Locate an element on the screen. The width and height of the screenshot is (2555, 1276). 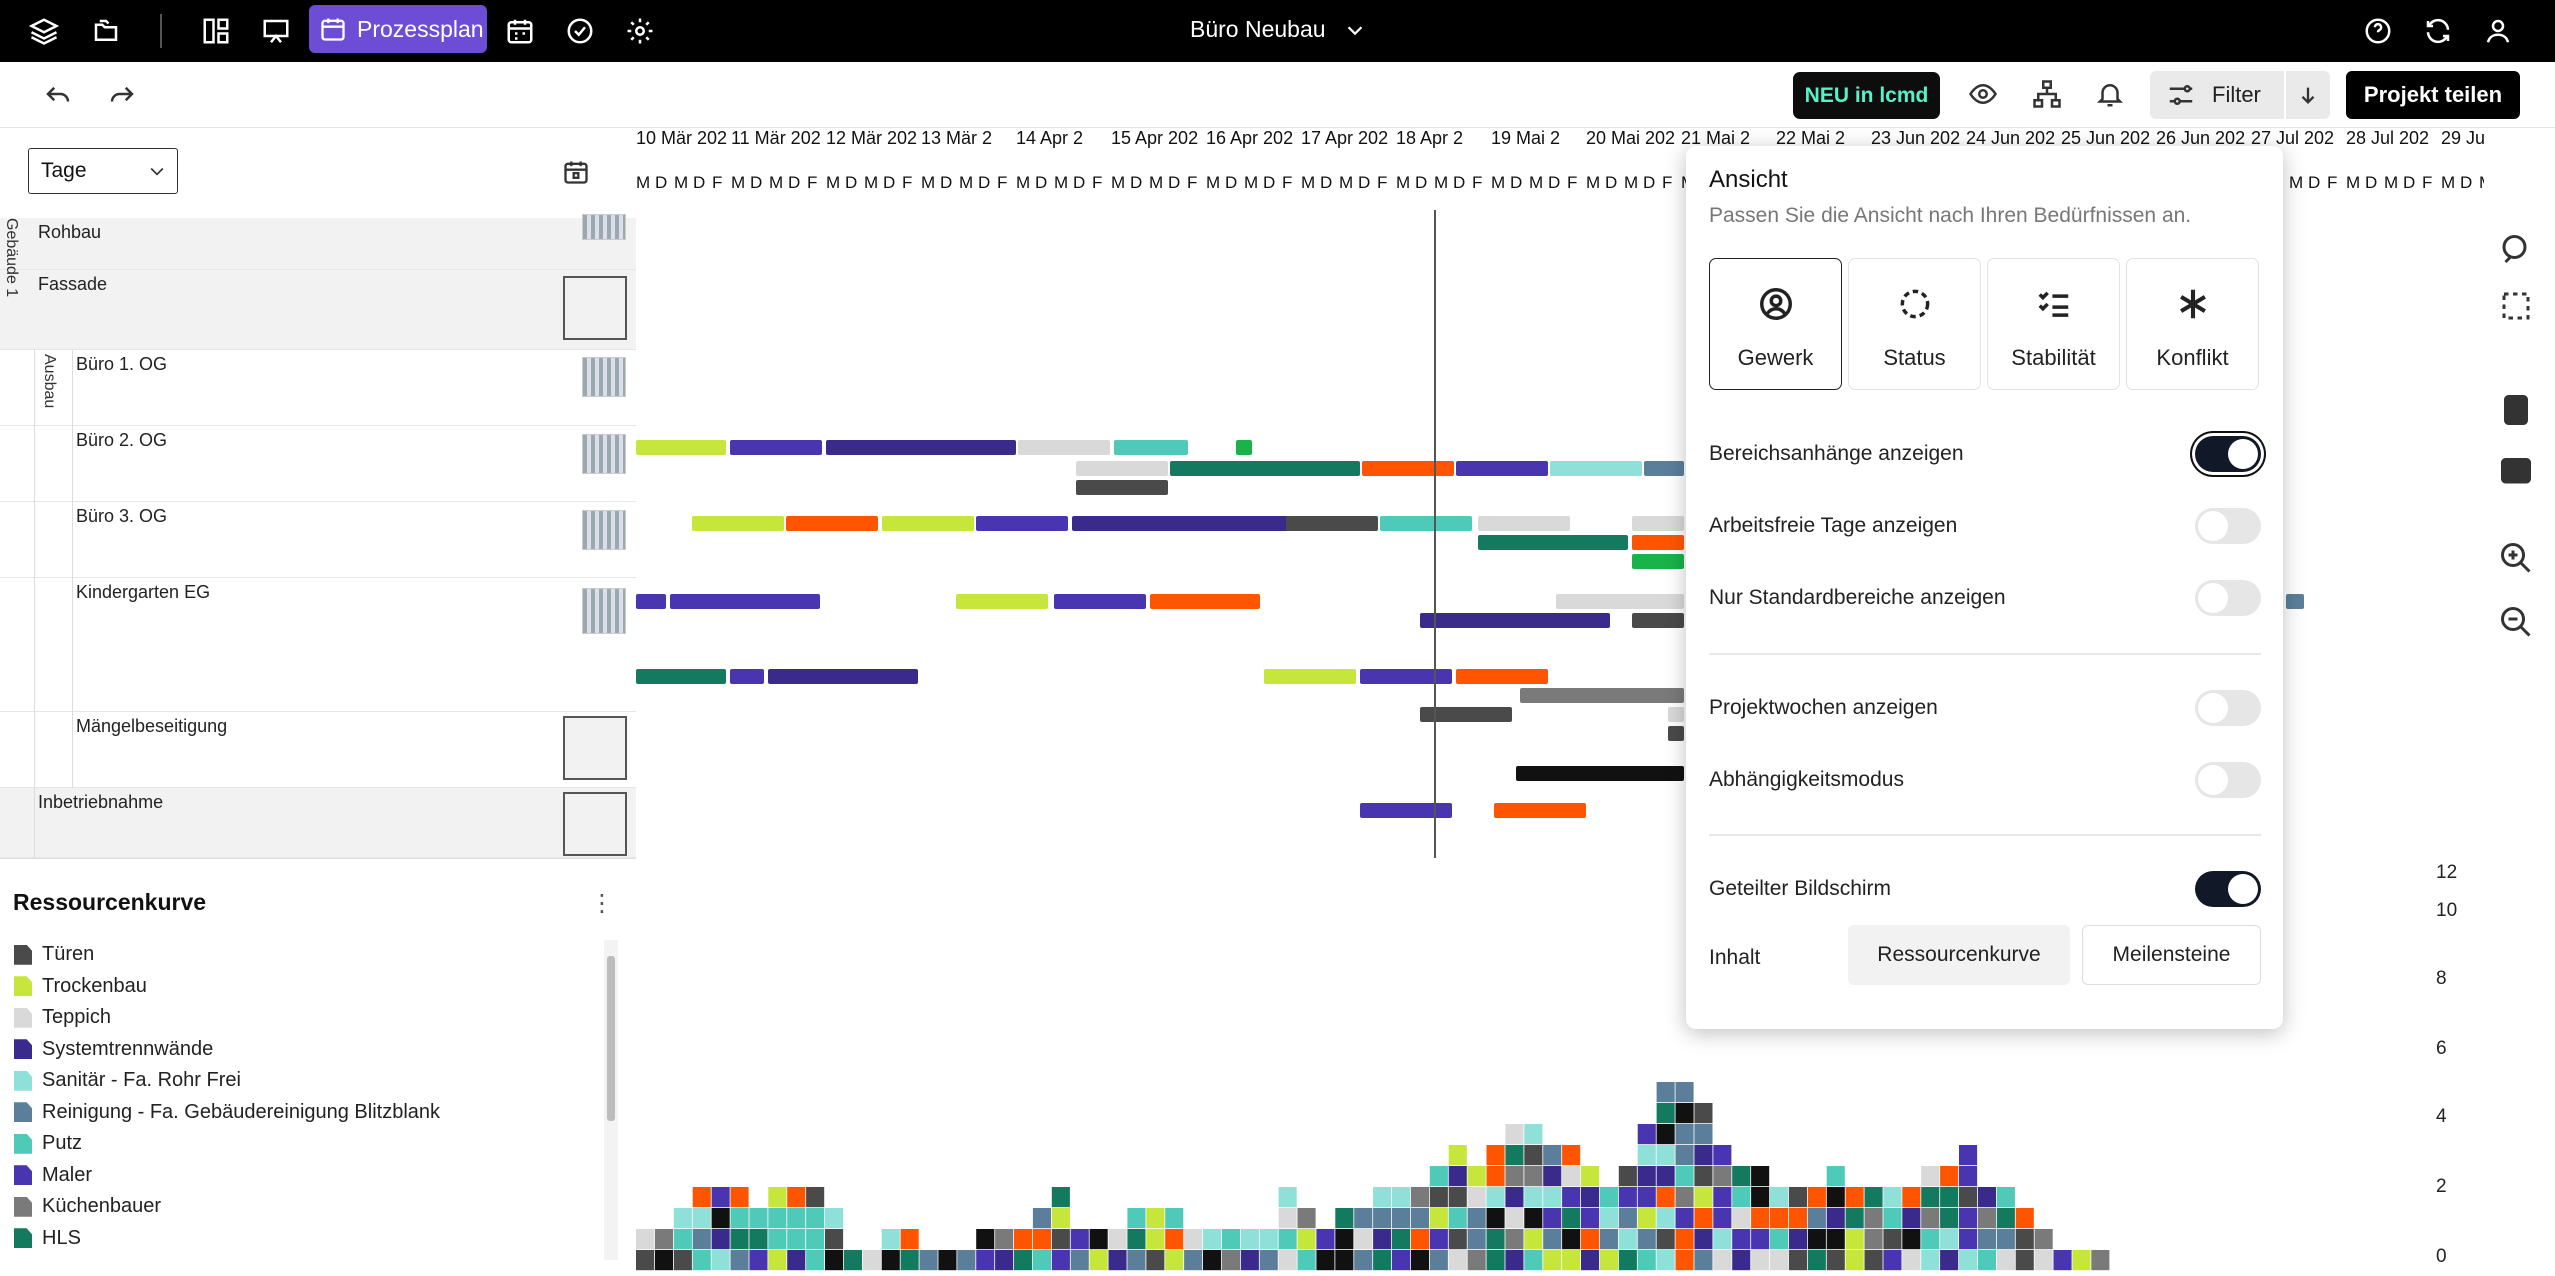
legend-item: Putz is located at coordinates (309, 1144).